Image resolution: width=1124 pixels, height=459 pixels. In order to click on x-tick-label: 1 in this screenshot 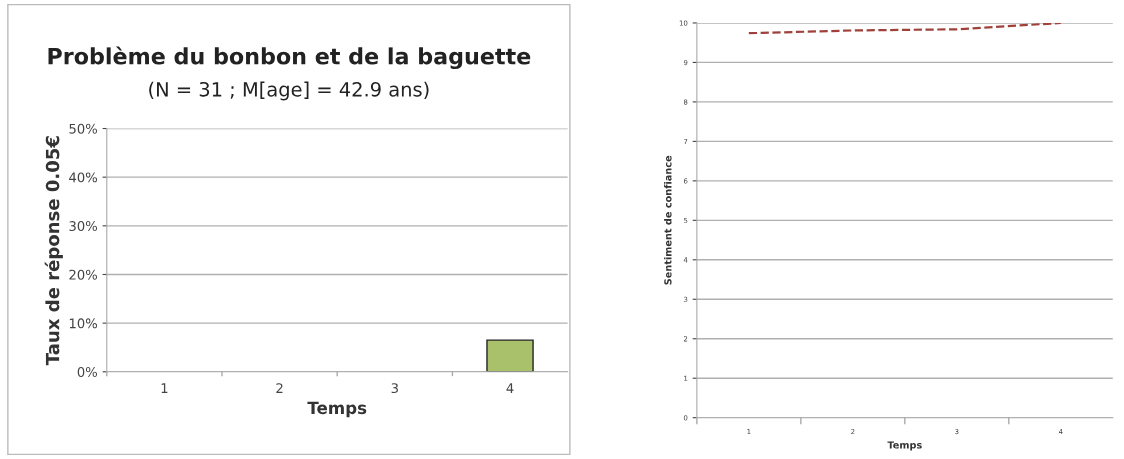, I will do `click(164, 388)`.